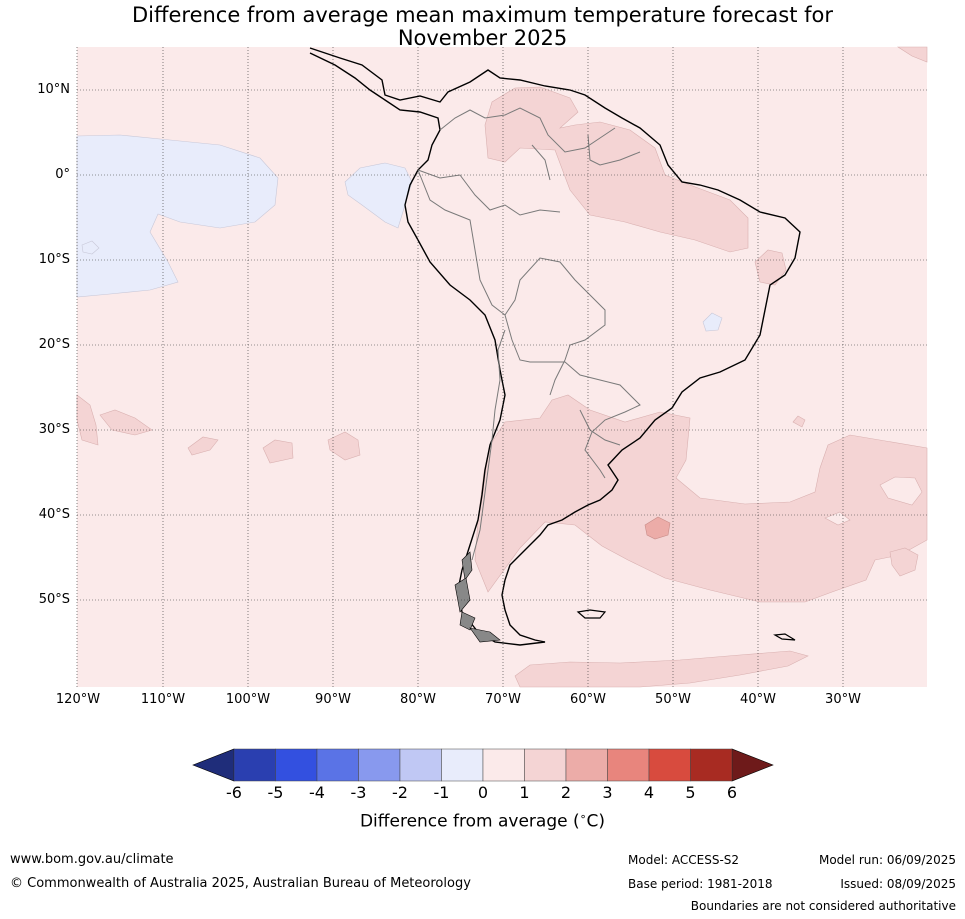 The image size is (965, 919). I want to click on colorbar-tick-label: -3, so click(358, 792).